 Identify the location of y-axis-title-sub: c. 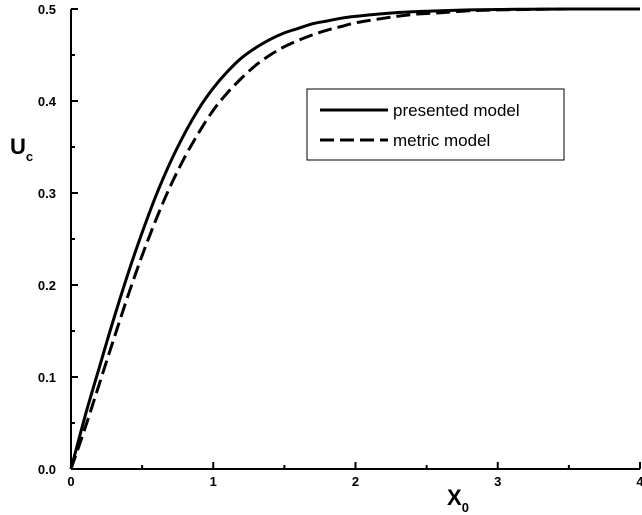
(29, 156).